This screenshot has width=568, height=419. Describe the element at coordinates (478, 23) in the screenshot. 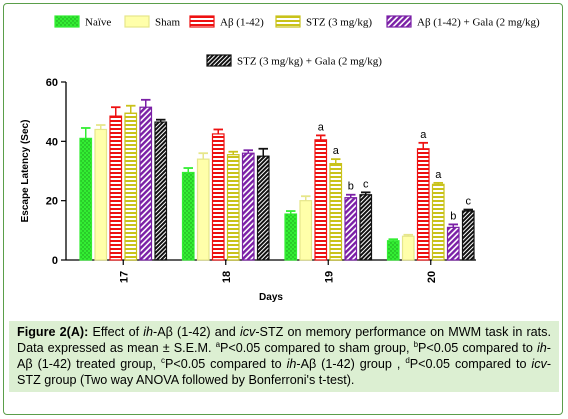

I see `legend-label: Aβ (1-42) + Gala (2 mg/kg)` at that location.